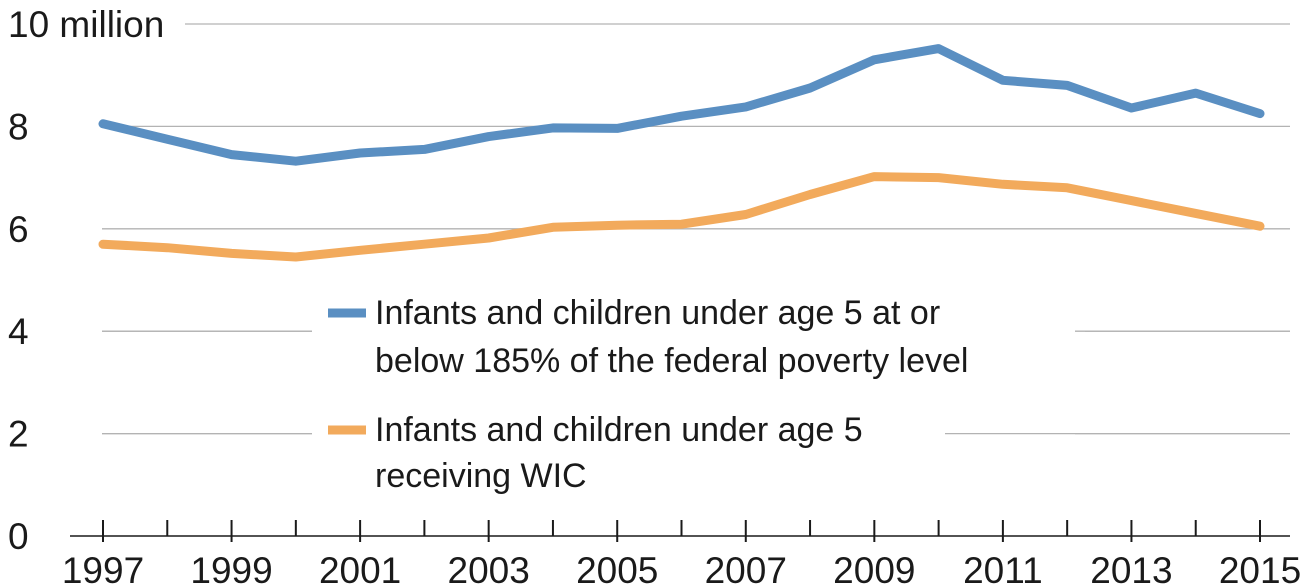 This screenshot has height=587, width=1303. Describe the element at coordinates (231, 568) in the screenshot. I see `x-tick-label: 1999` at that location.